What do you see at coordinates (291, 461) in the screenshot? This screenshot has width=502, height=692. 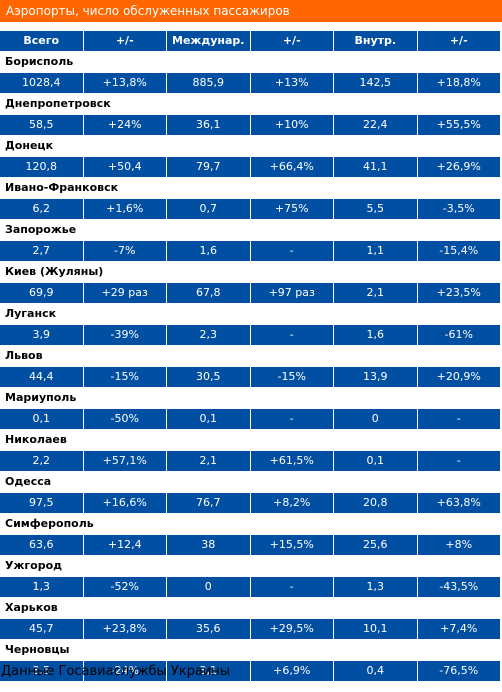 I see `table-cell: +61,5%` at bounding box center [291, 461].